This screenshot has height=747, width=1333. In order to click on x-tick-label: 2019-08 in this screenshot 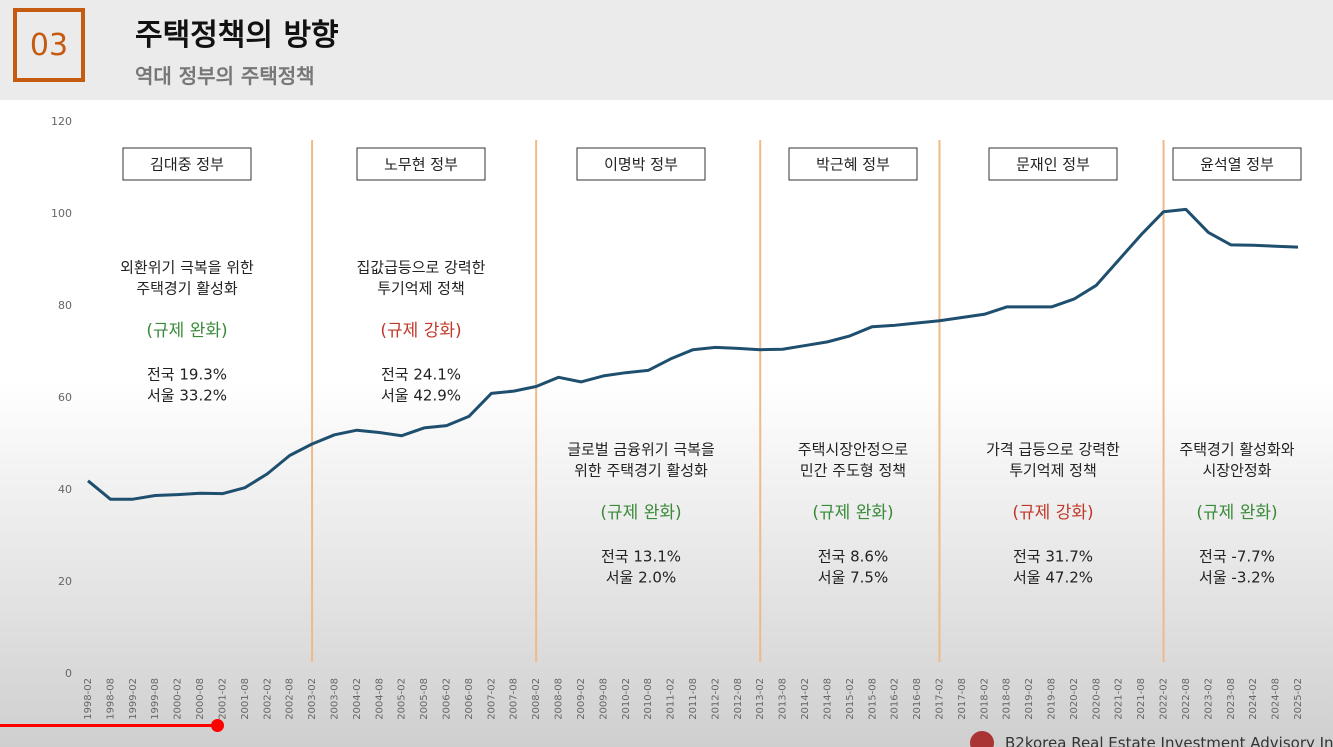, I will do `click(1052, 699)`.